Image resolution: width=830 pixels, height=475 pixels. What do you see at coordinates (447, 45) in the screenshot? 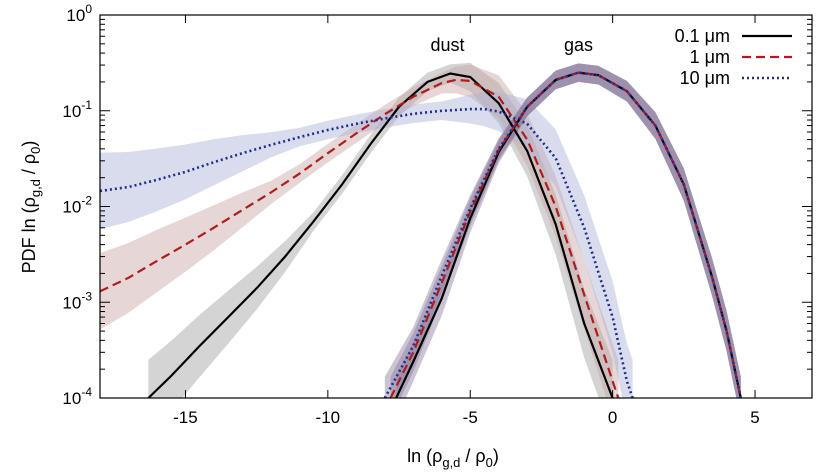
I see `annotation-dust: dust` at bounding box center [447, 45].